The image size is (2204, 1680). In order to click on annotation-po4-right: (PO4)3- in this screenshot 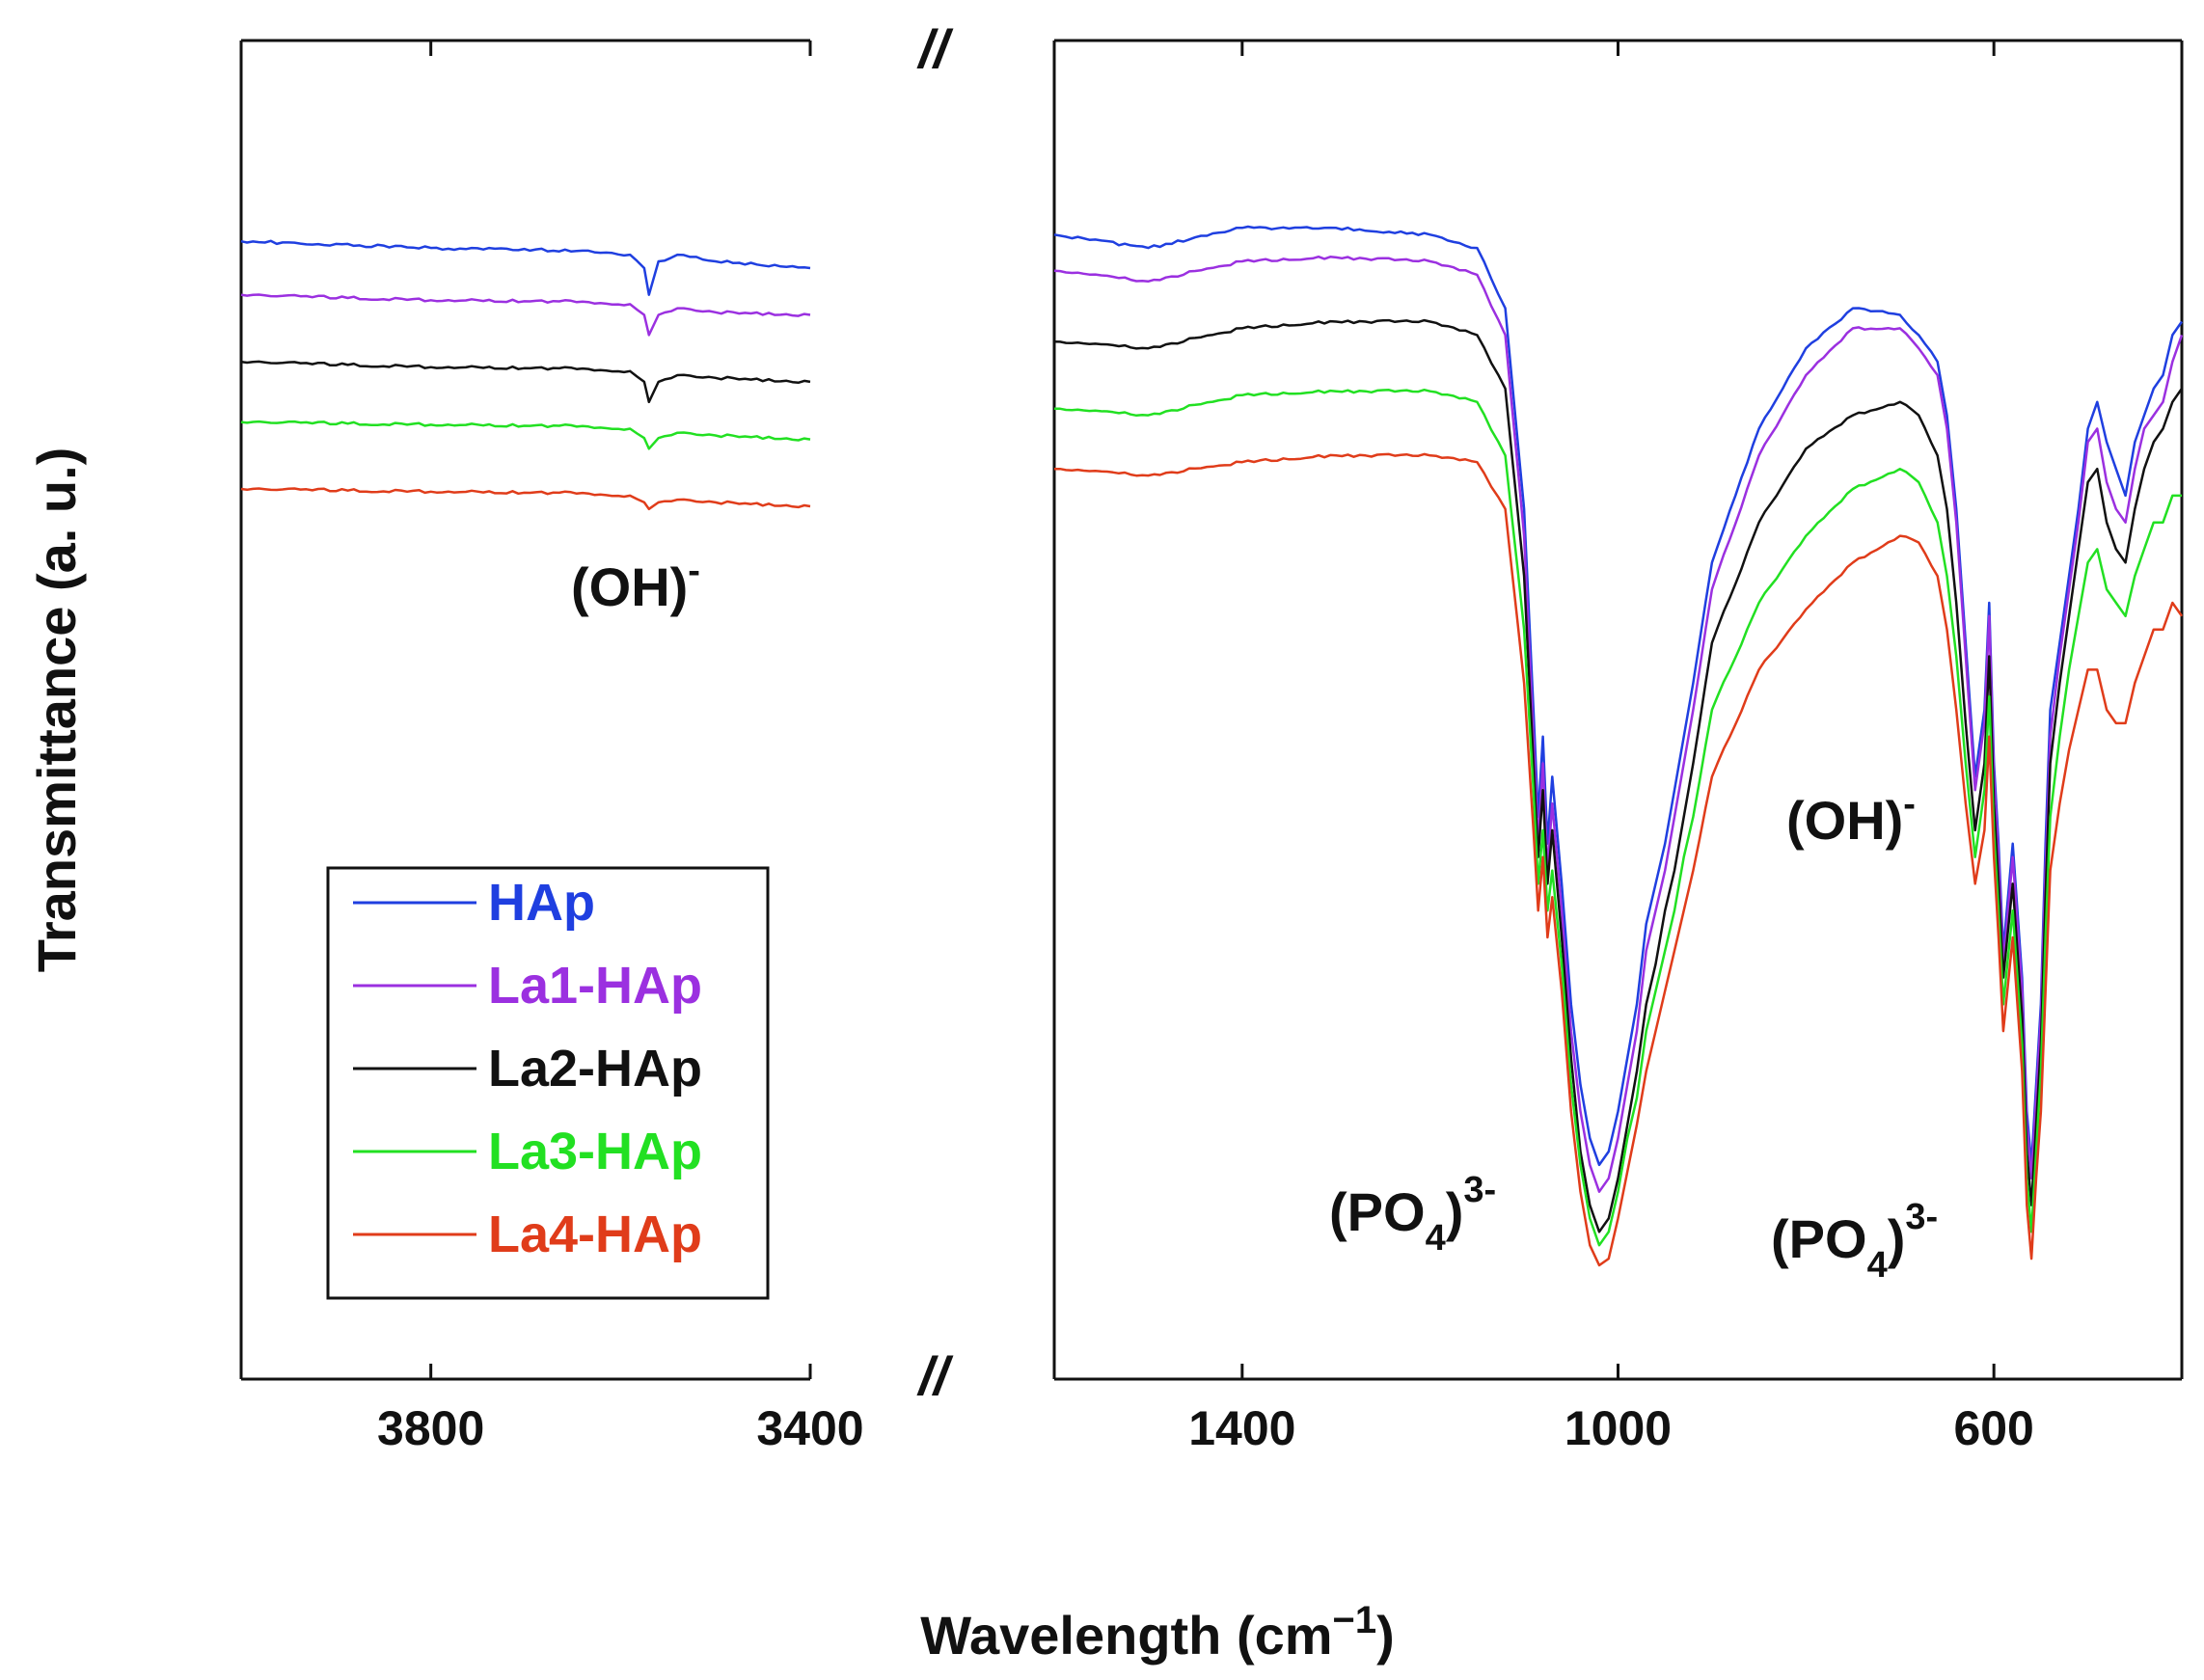, I will do `click(1854, 1242)`.